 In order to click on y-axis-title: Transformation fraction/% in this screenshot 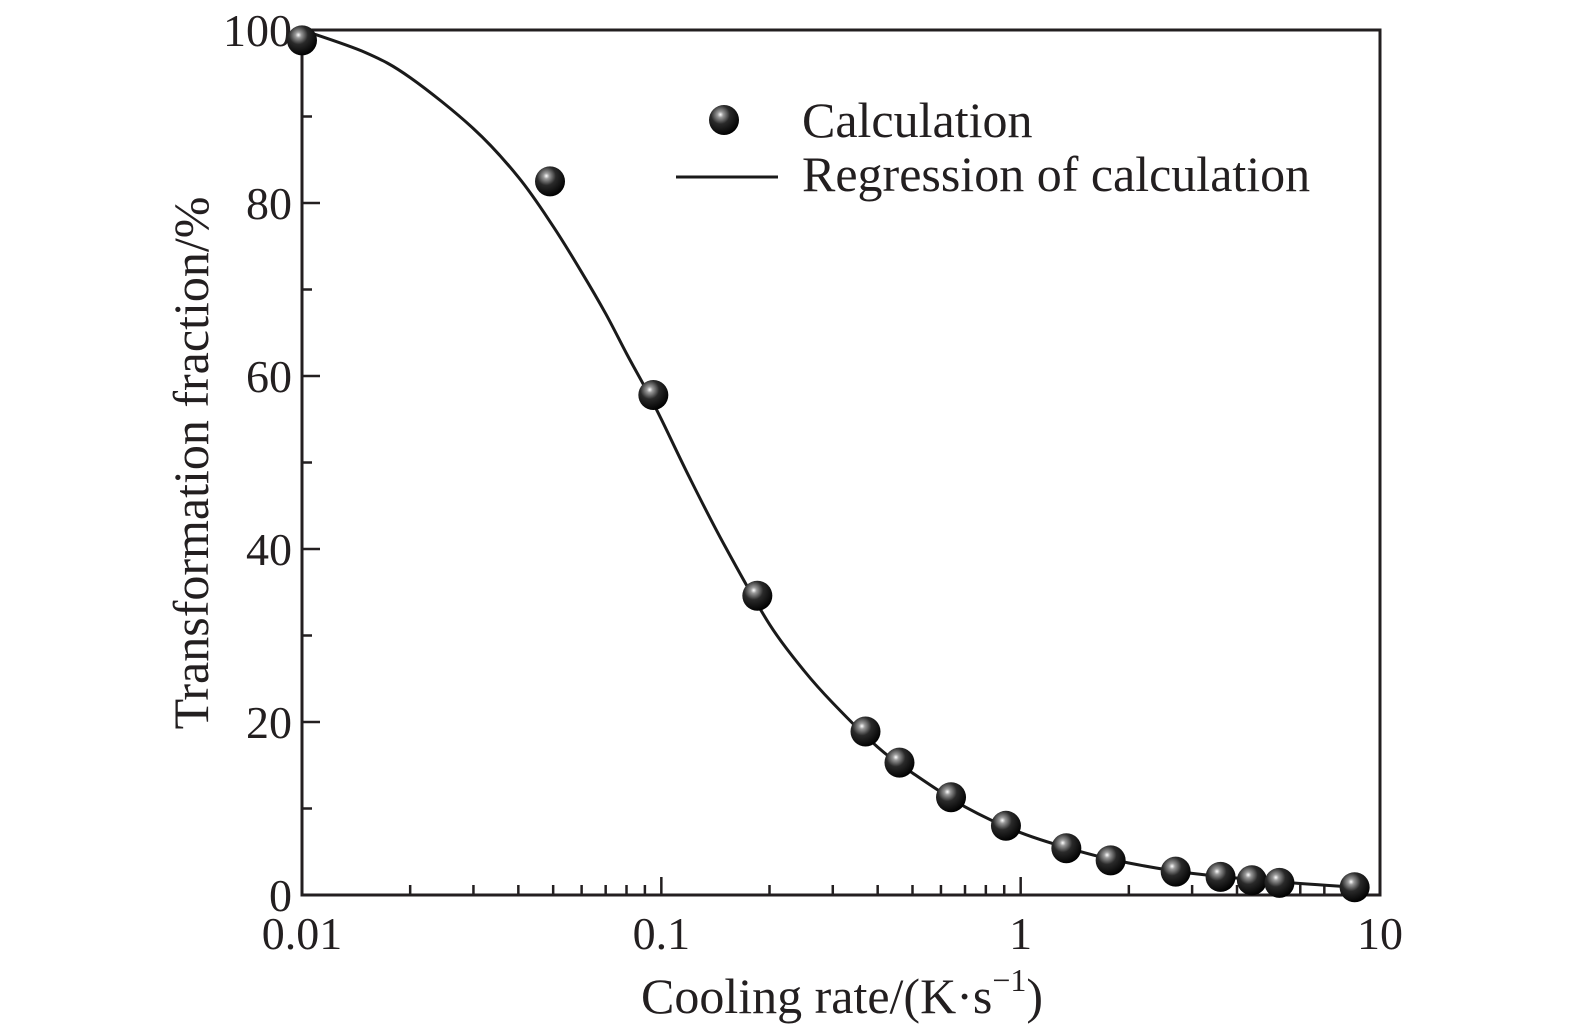, I will do `click(191, 463)`.